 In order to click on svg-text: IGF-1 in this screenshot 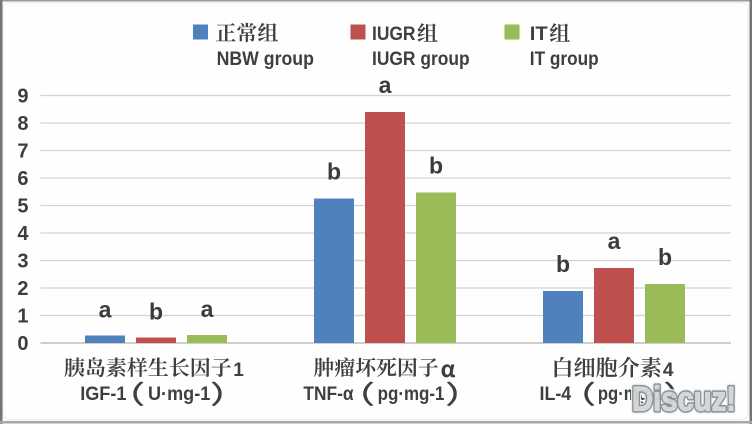, I will do `click(103, 394)`.